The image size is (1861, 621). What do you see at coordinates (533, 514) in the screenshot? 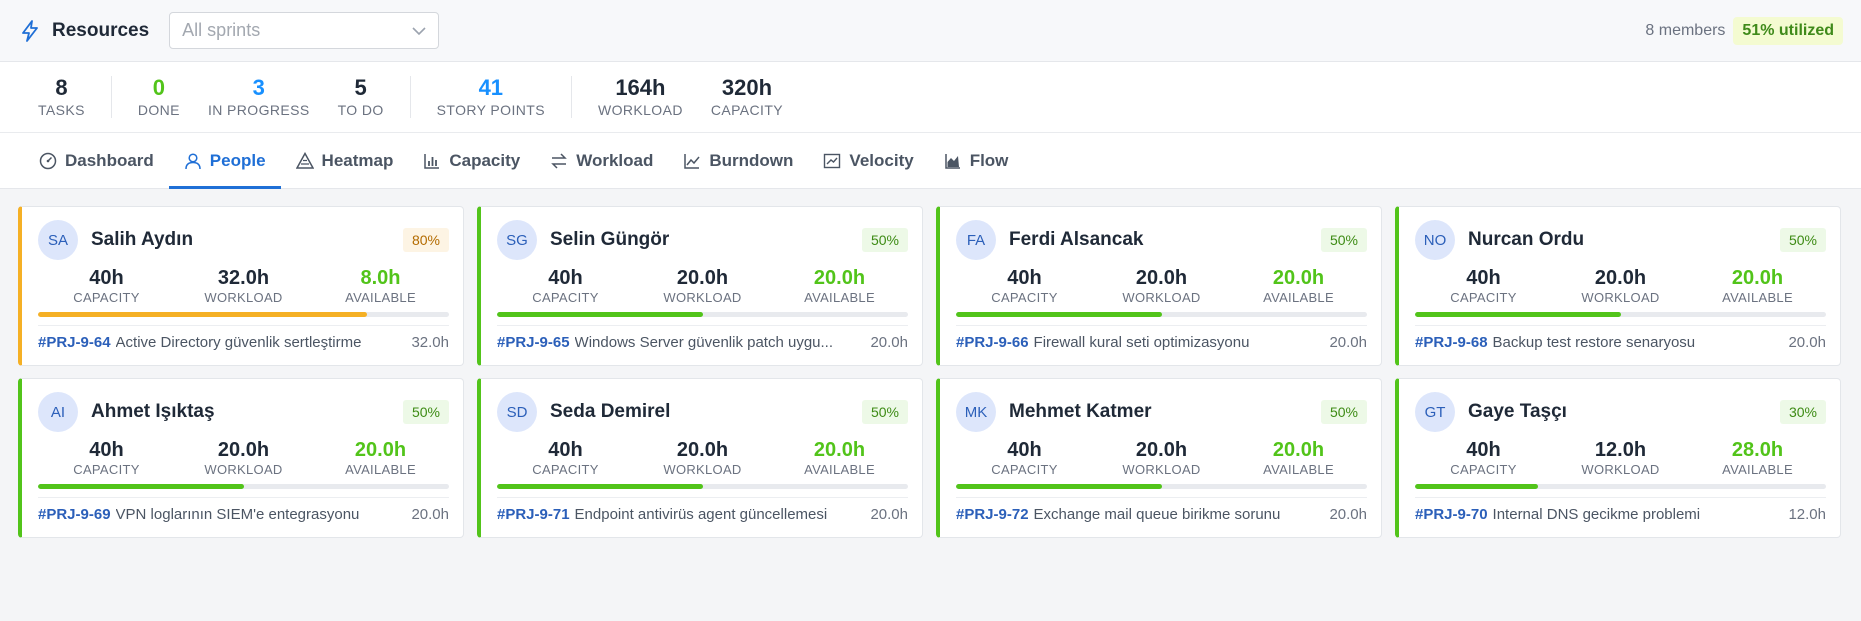
I see `task-id-link: #PRJ-9-71` at bounding box center [533, 514].